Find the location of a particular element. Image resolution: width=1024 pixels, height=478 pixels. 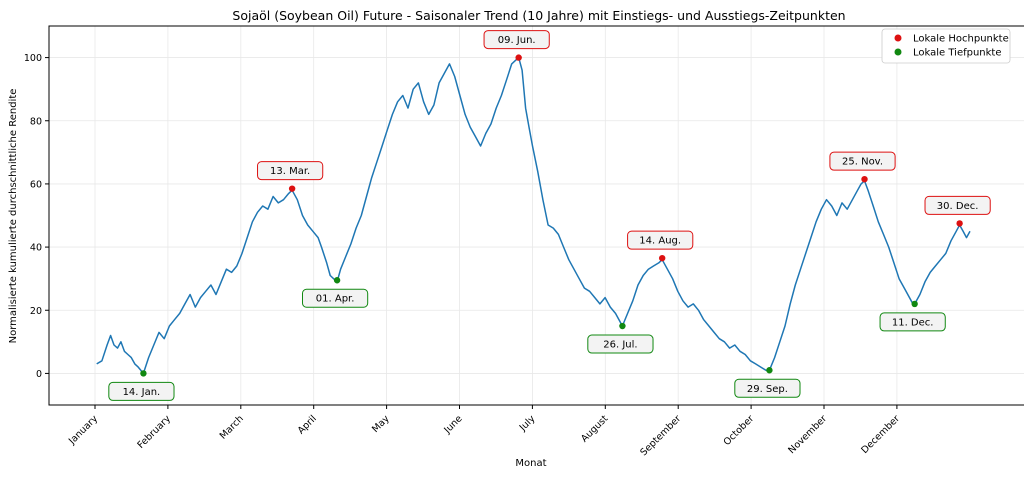

x-tick-label: May is located at coordinates (381, 424).